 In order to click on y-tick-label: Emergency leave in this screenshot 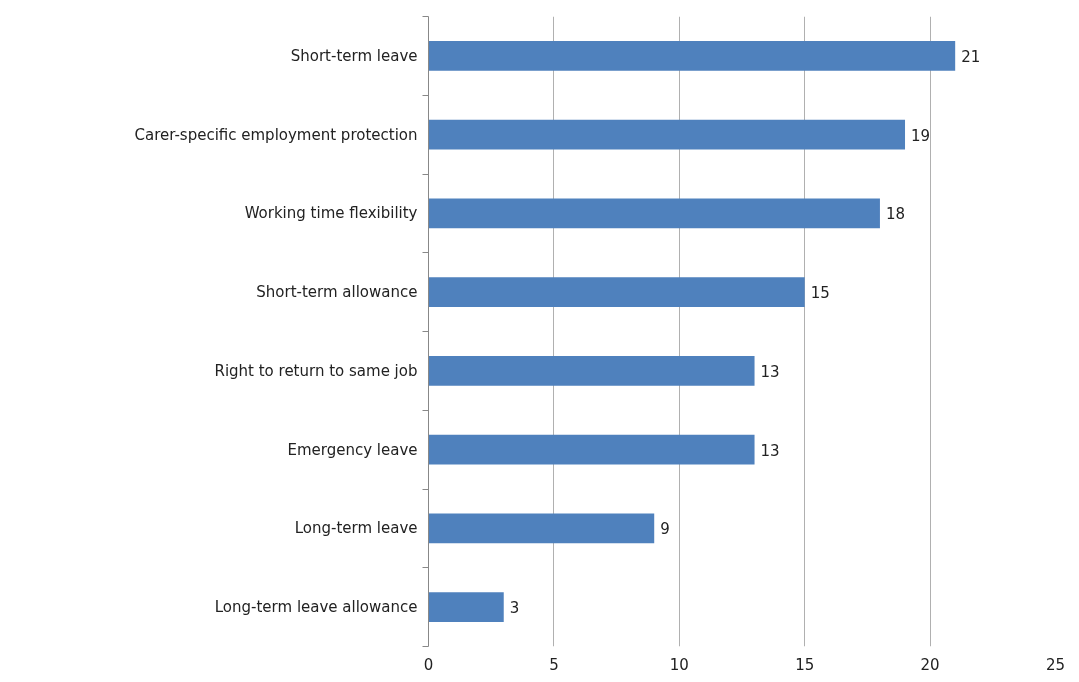, I will do `click(352, 449)`.